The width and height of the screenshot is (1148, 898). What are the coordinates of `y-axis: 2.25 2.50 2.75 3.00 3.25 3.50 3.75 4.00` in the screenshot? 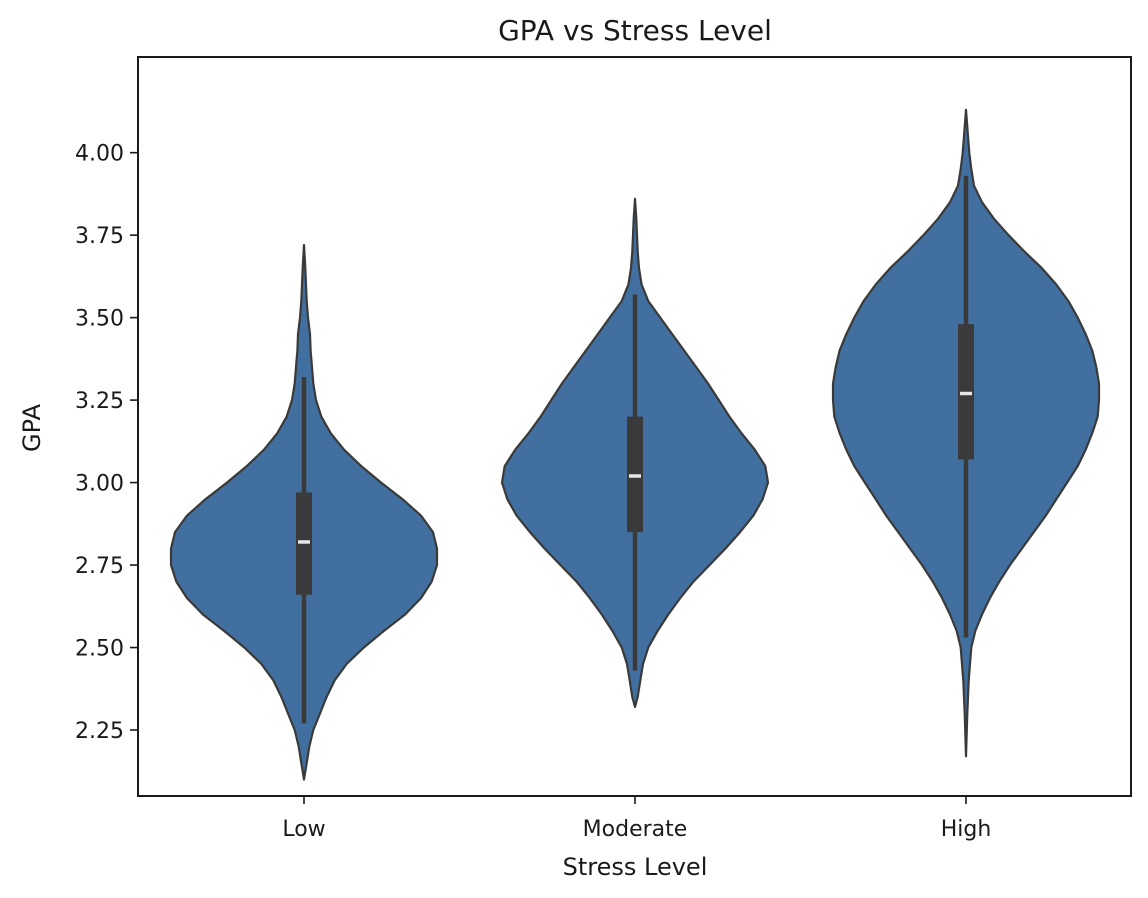 It's located at (106, 443).